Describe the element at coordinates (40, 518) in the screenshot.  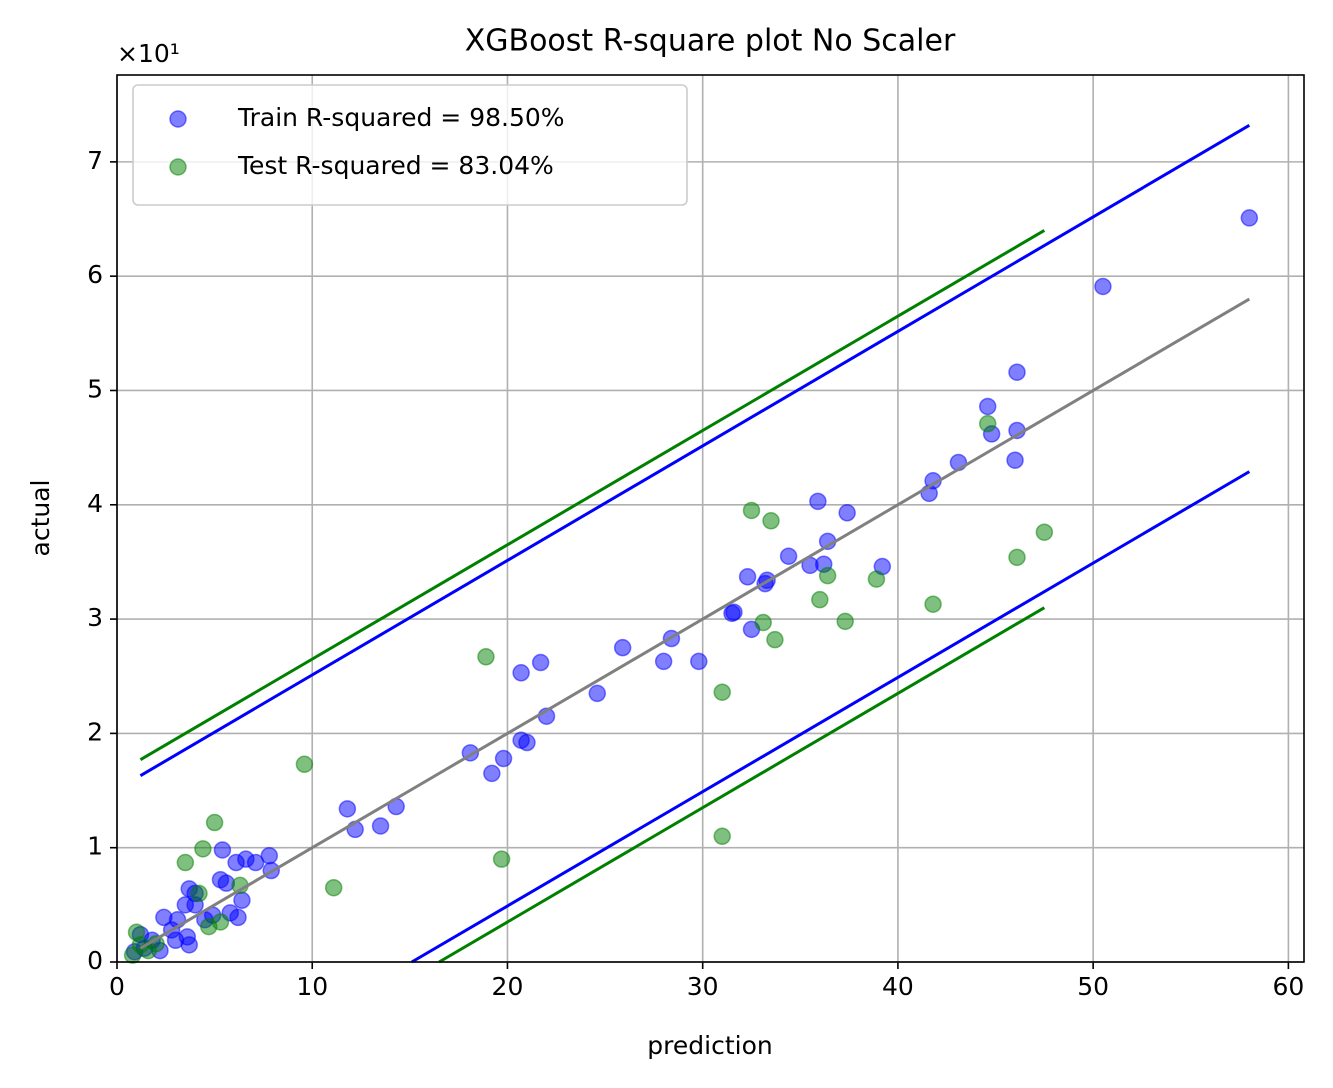
I see `y-axis-label: actual` at that location.